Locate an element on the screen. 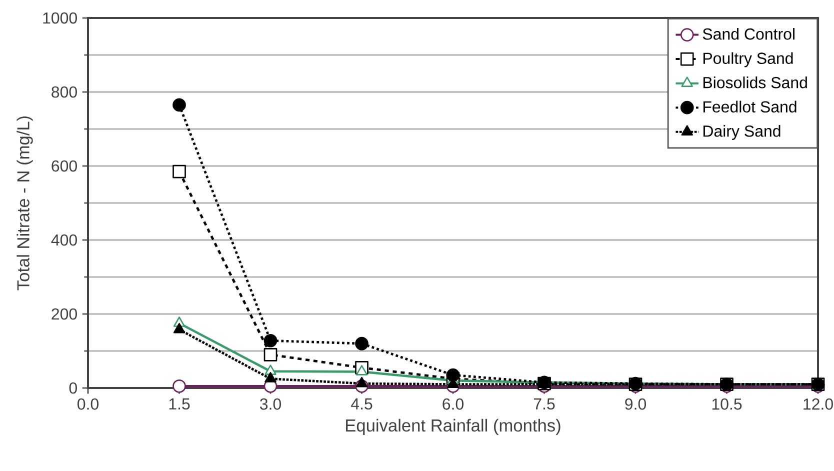 The height and width of the screenshot is (471, 834). y-tick-label: 200 is located at coordinates (64, 314).